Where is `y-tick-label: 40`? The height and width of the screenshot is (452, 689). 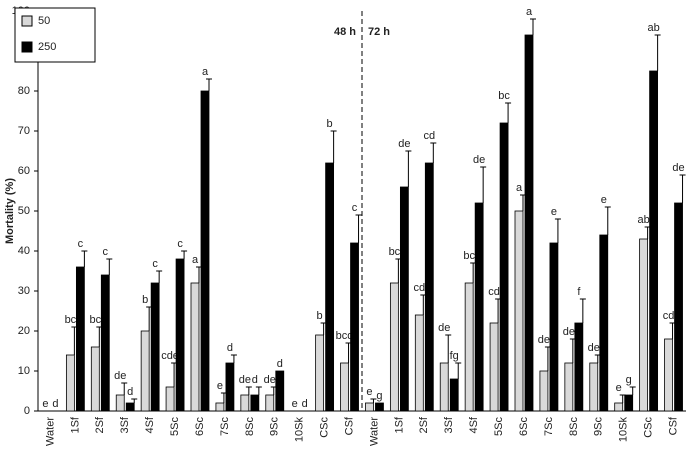
y-tick-label: 40 is located at coordinates (24, 251).